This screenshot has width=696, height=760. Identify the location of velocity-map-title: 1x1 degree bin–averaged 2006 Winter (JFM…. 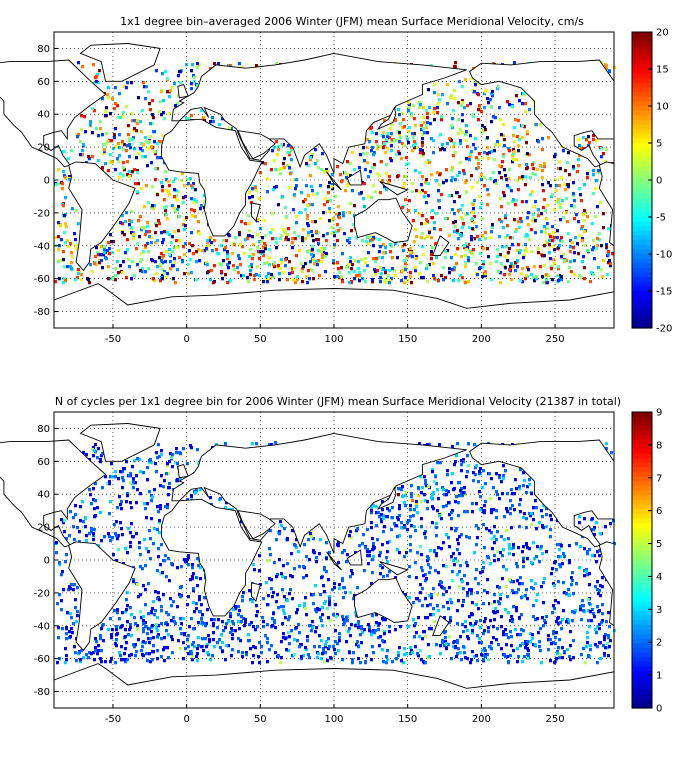
(352, 21).